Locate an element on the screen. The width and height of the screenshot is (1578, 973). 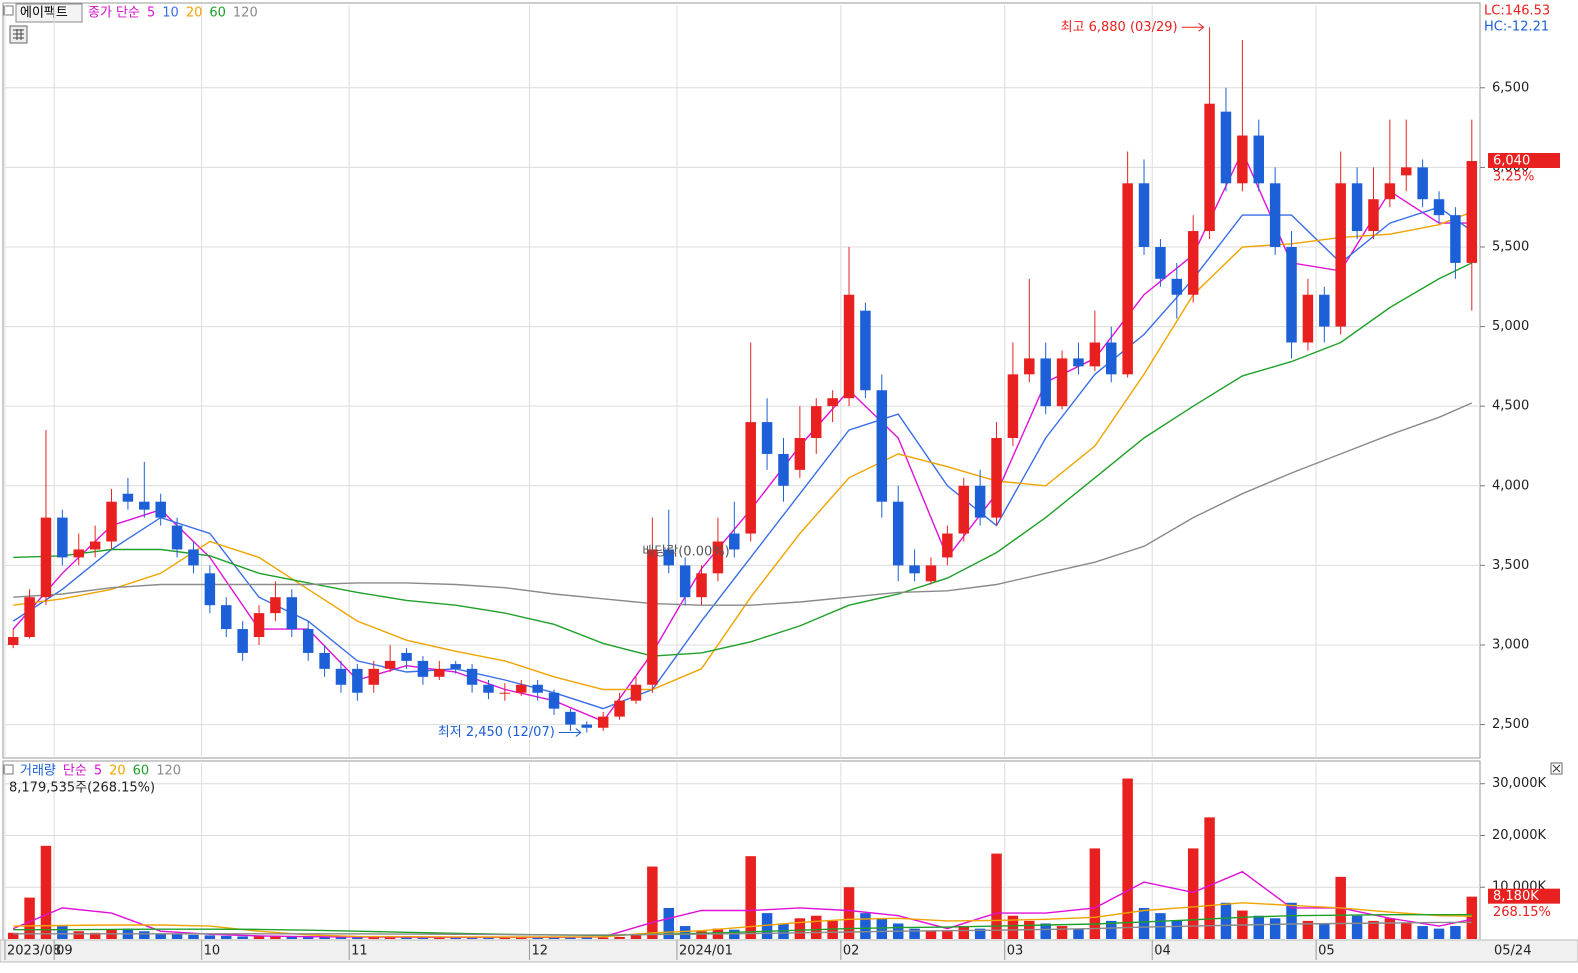
x-tick-label: 11 is located at coordinates (359, 951).